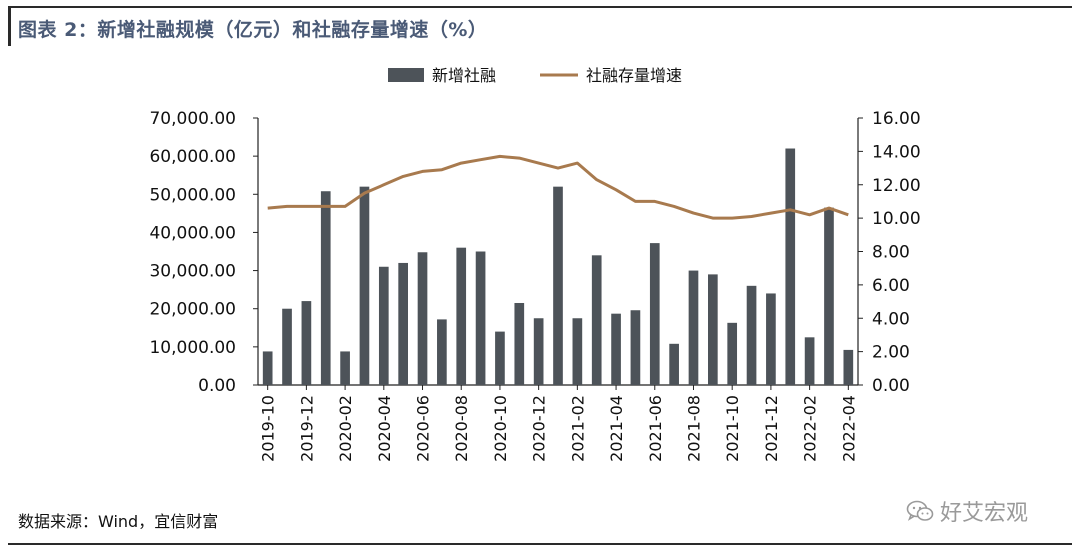  I want to click on x-tick-label: 2020-08, so click(461, 428).